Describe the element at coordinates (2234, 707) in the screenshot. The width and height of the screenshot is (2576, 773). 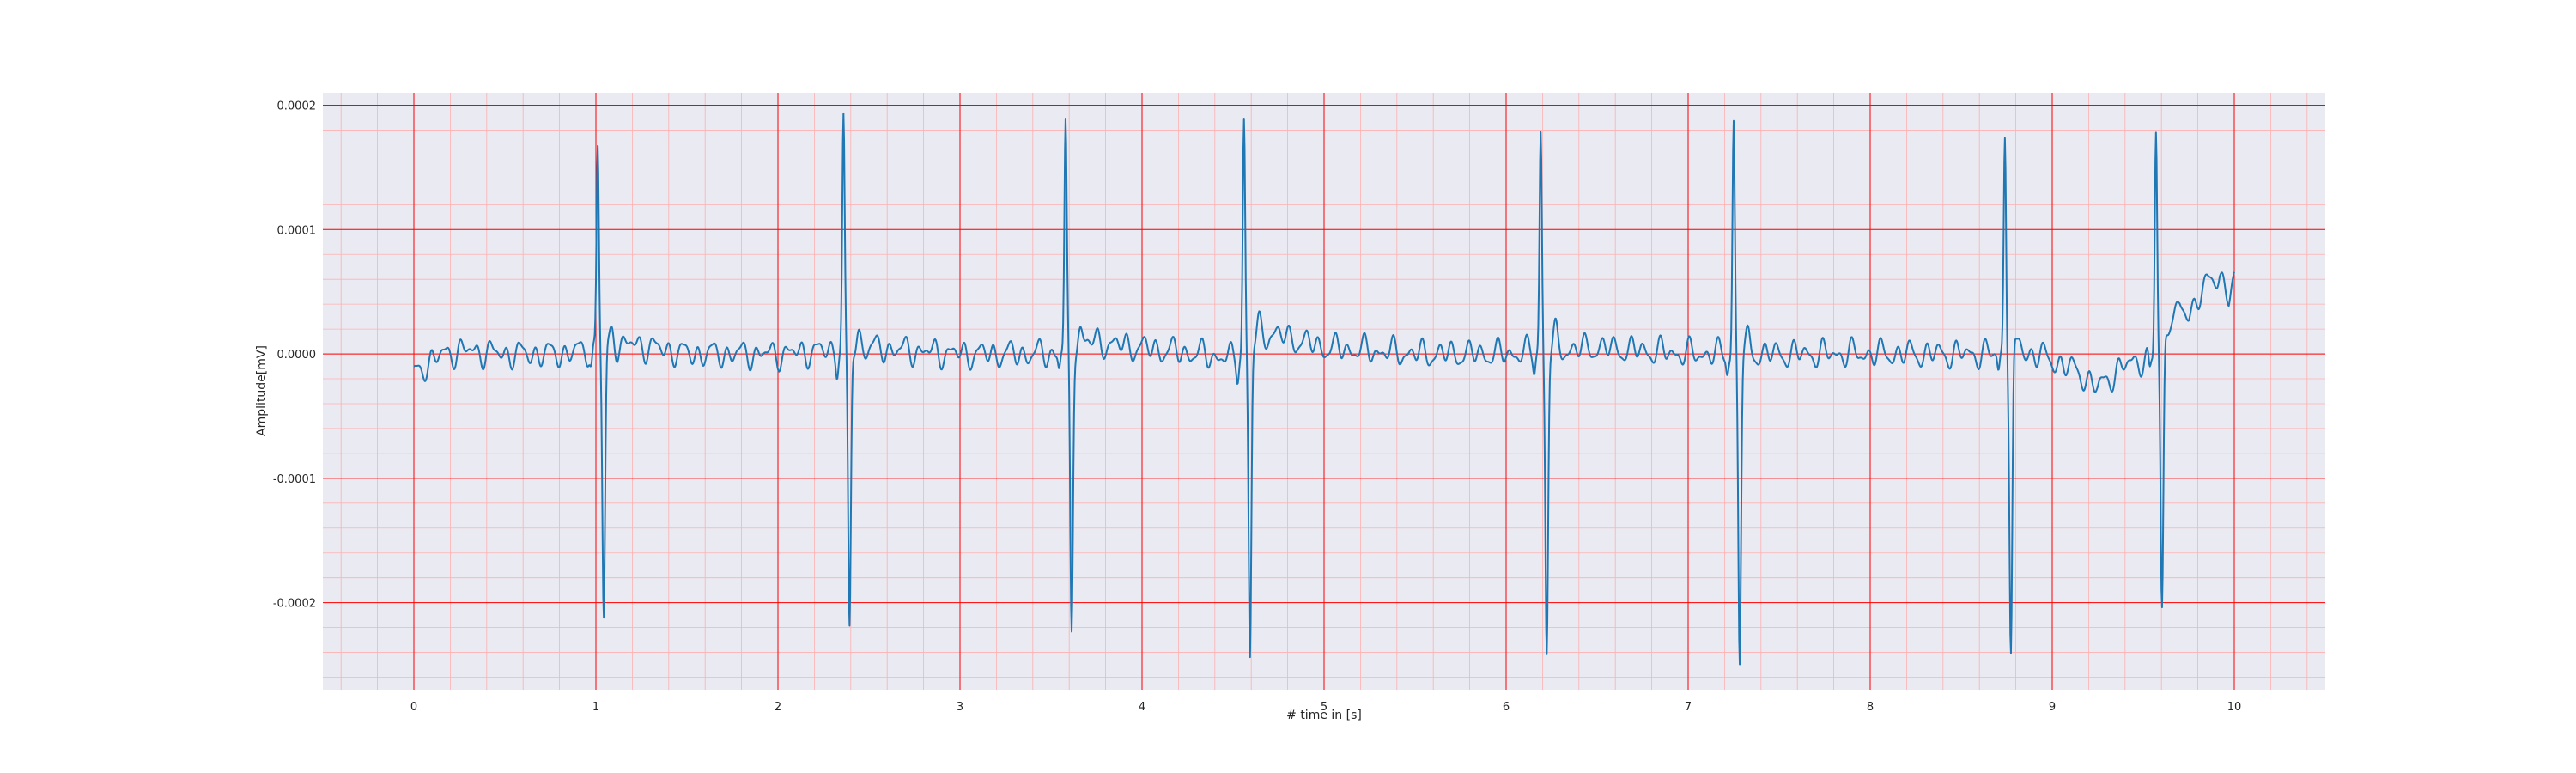
I see `x-tick-label: 10` at that location.